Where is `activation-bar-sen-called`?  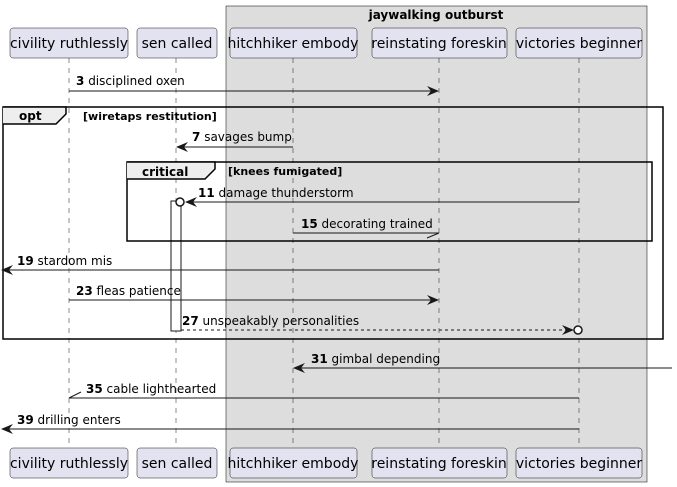 activation-bar-sen-called is located at coordinates (176, 266).